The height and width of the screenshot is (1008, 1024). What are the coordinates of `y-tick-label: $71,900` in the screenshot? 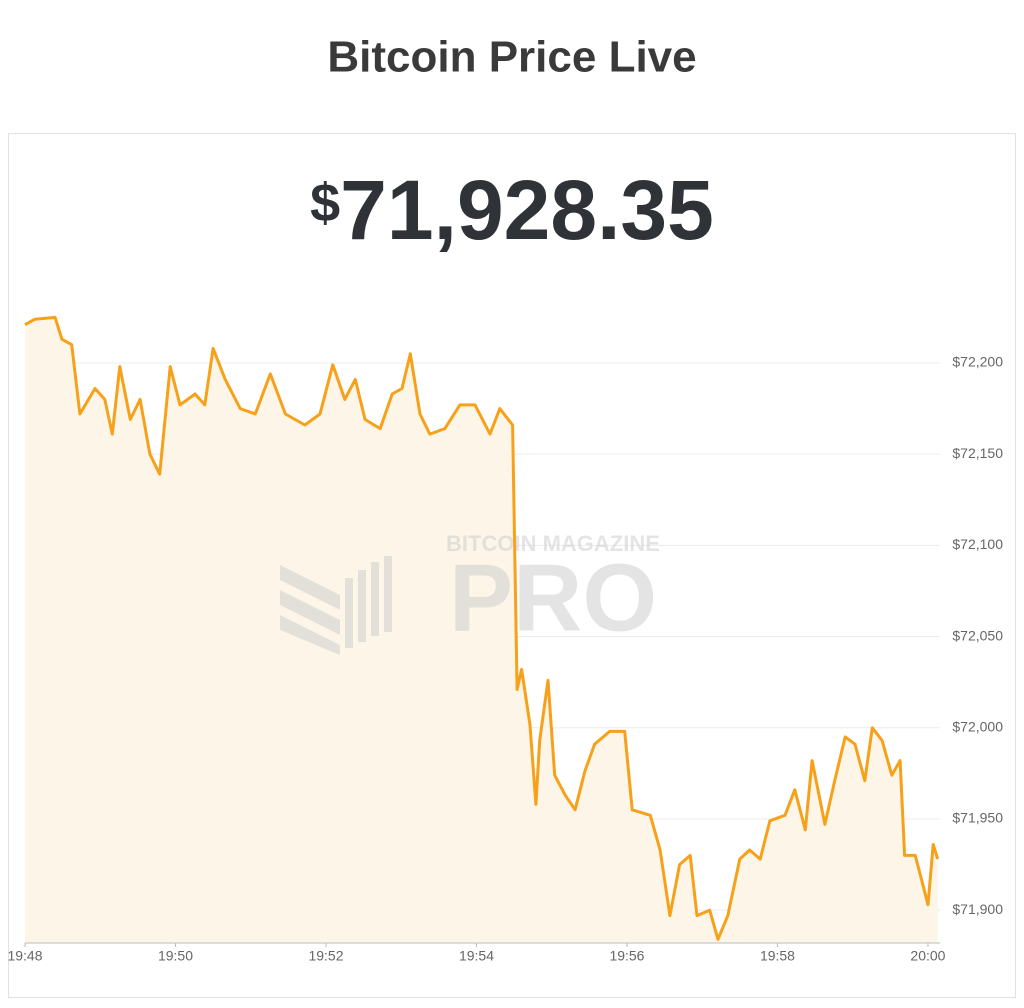 It's located at (977, 909).